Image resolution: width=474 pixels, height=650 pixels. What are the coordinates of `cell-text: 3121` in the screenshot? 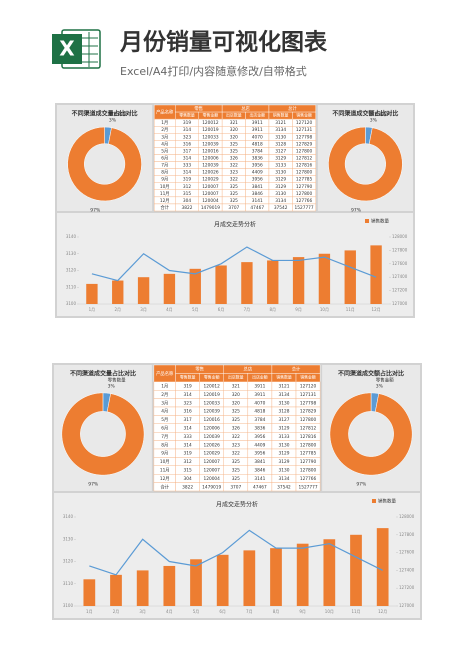 It's located at (284, 387).